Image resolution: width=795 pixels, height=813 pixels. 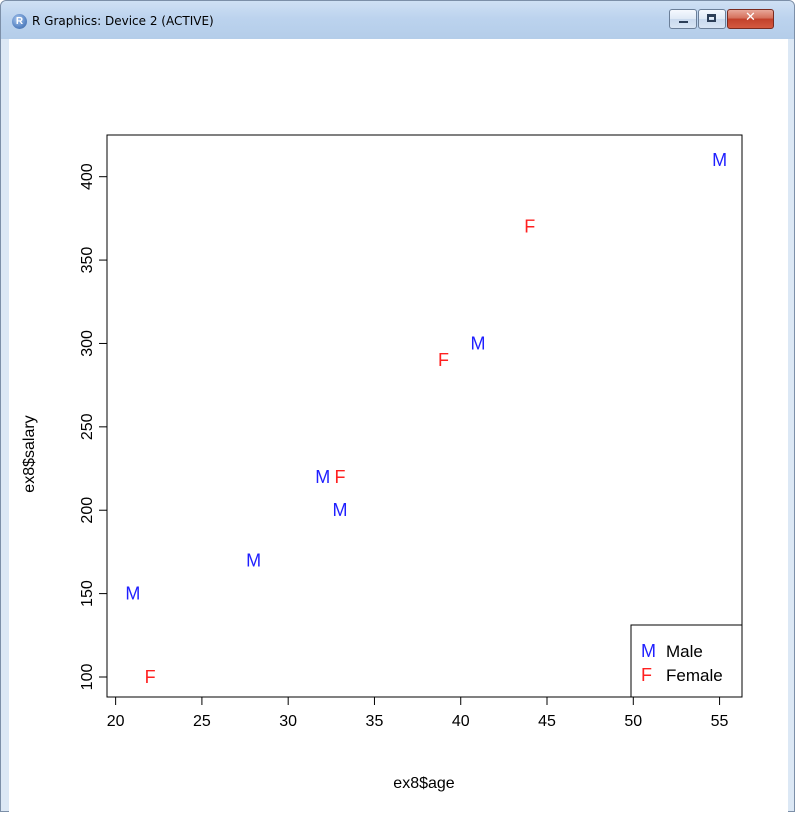 I want to click on maximize-icon, so click(x=711, y=18).